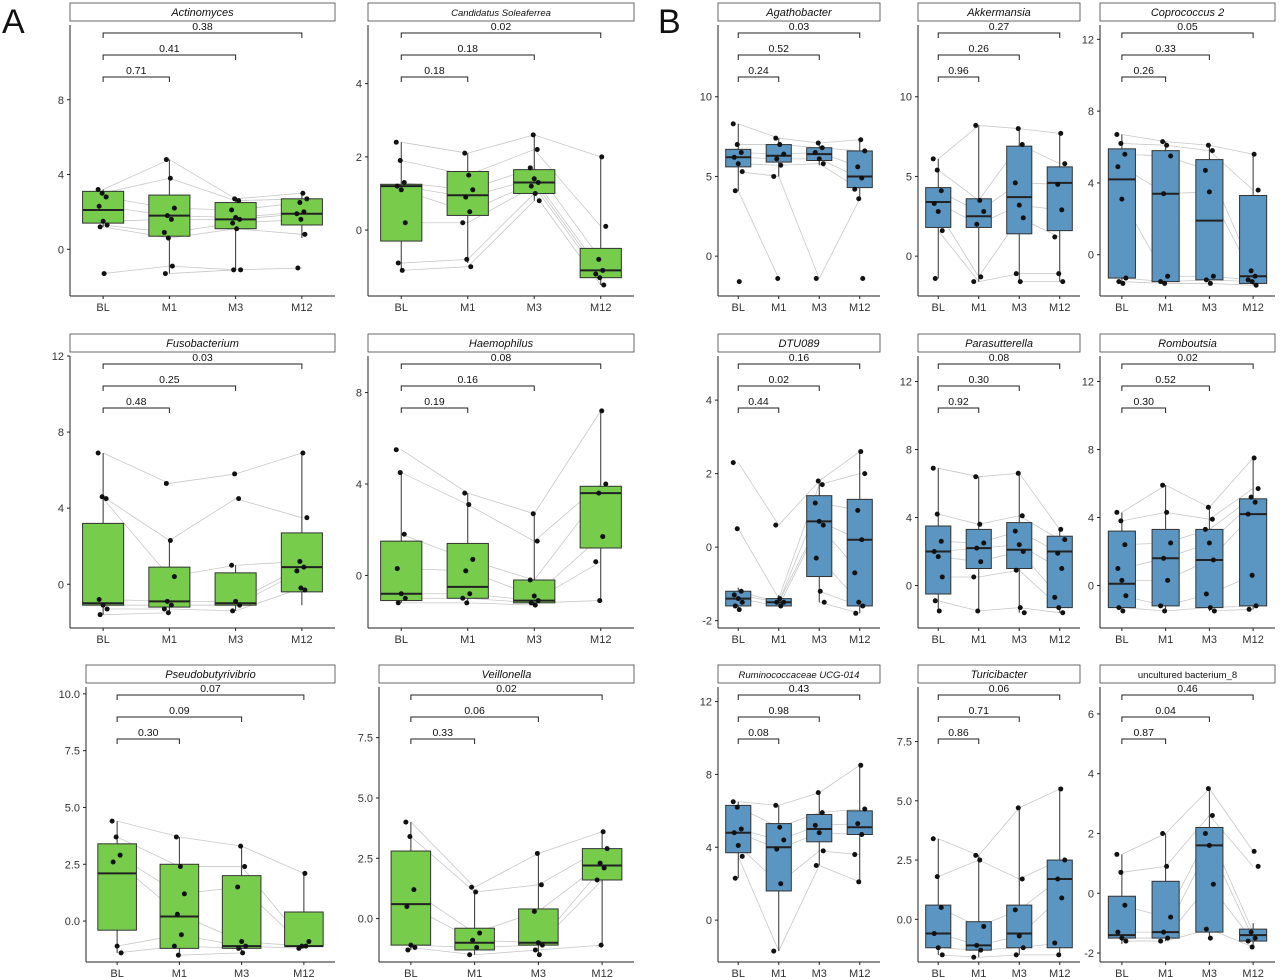  What do you see at coordinates (136, 71) in the screenshot?
I see `p-value-label: 0.71` at bounding box center [136, 71].